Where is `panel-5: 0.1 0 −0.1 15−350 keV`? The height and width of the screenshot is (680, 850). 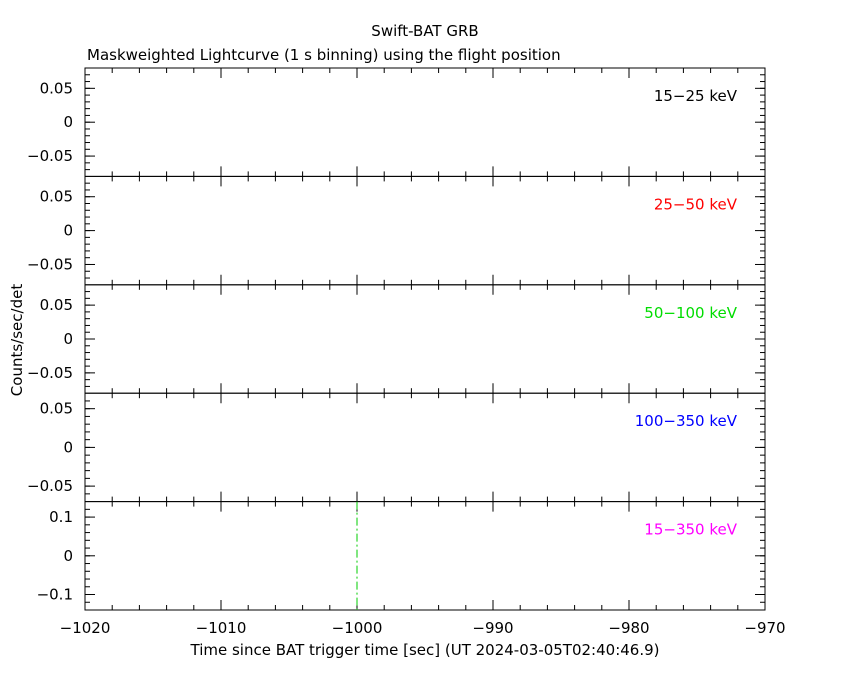 panel-5: 0.1 0 −0.1 15−350 keV is located at coordinates (401, 556).